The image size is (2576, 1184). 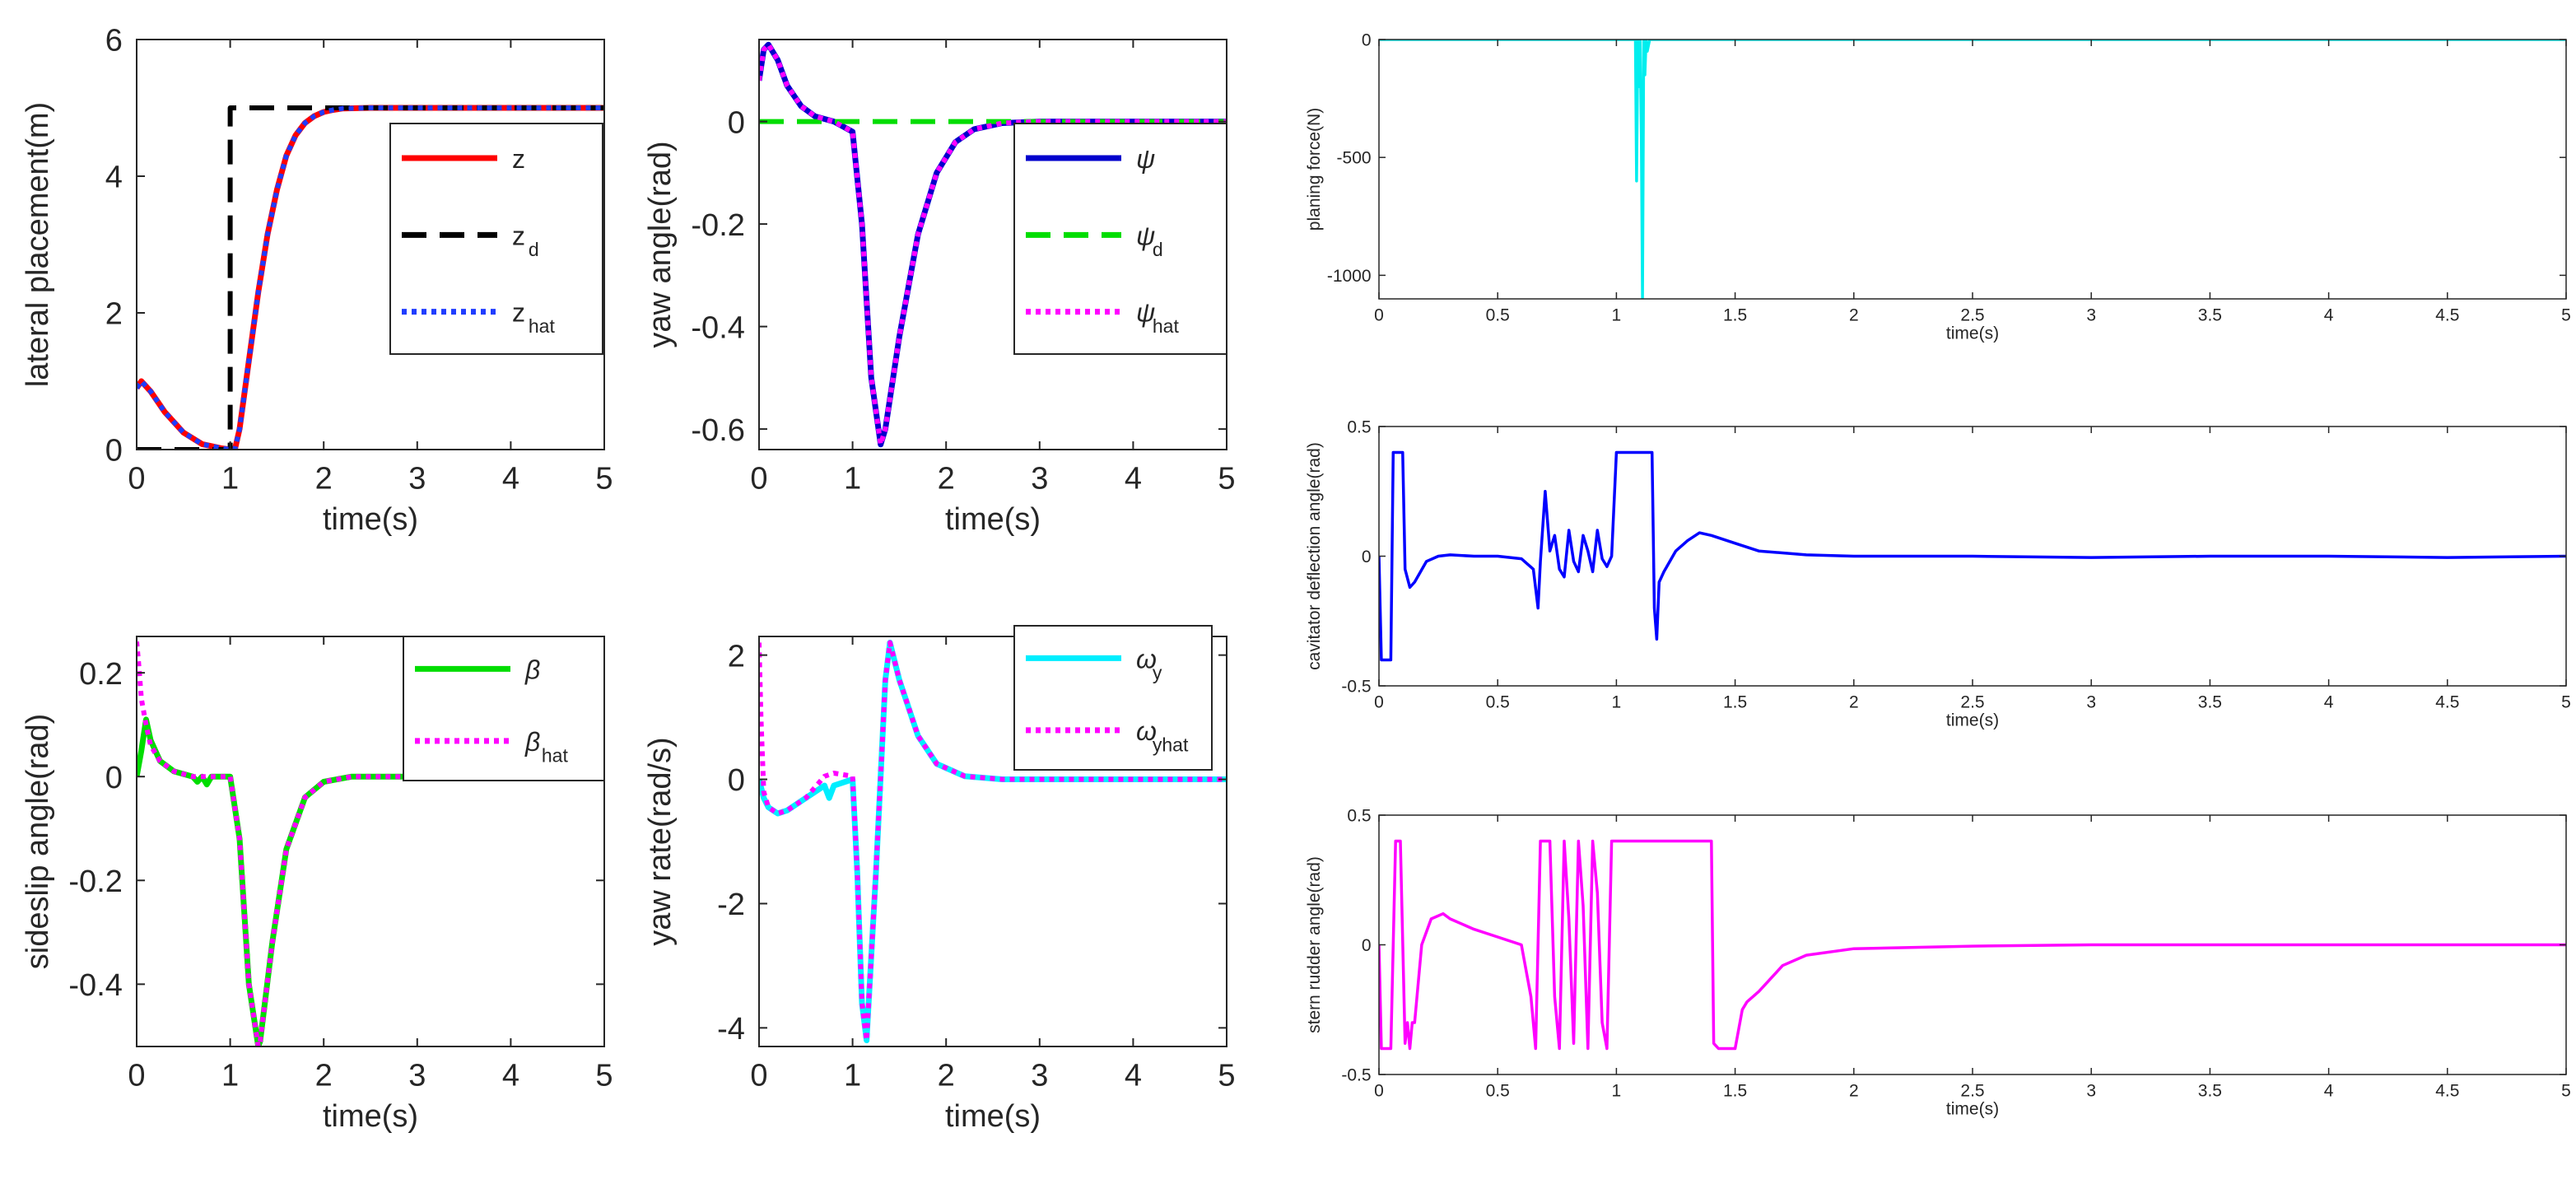 I want to click on series-line-z_hat, so click(x=370, y=277).